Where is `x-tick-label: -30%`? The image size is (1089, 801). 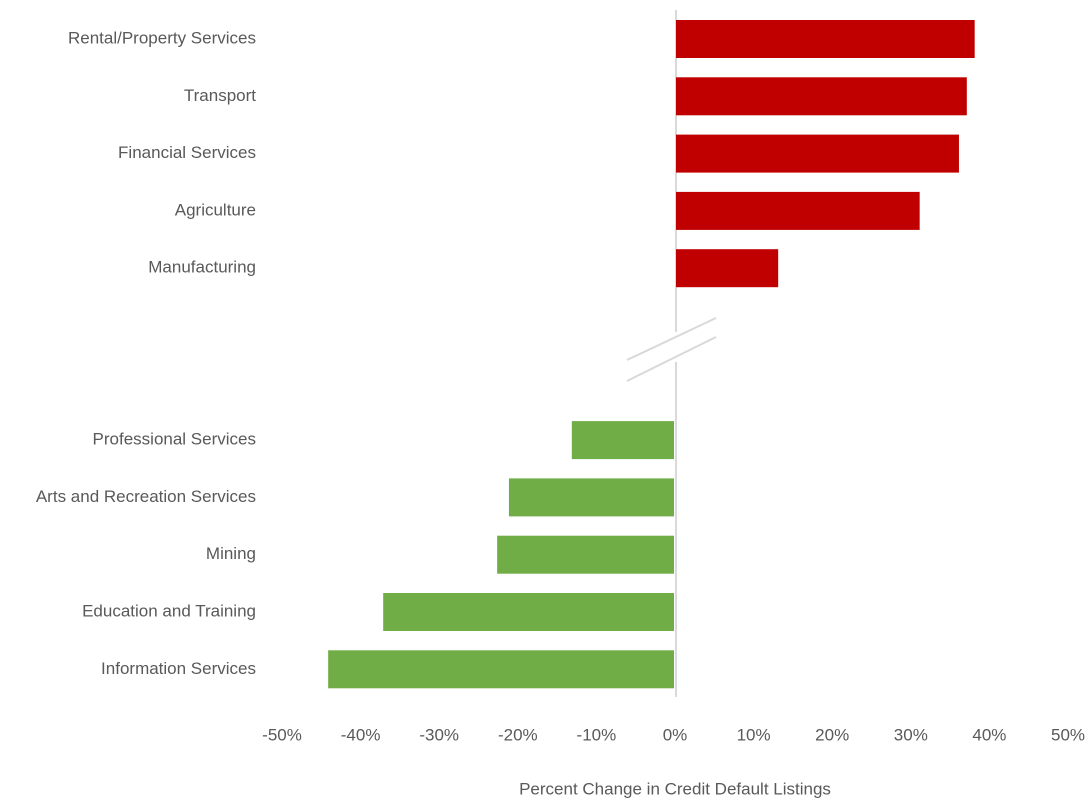 x-tick-label: -30% is located at coordinates (439, 734).